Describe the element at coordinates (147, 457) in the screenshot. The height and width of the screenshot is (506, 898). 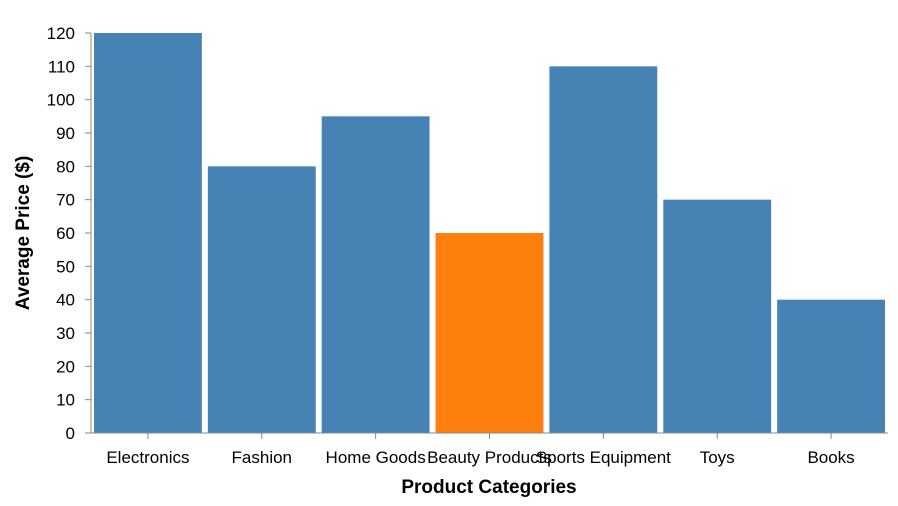
I see `x-tick-label: Electronics` at that location.